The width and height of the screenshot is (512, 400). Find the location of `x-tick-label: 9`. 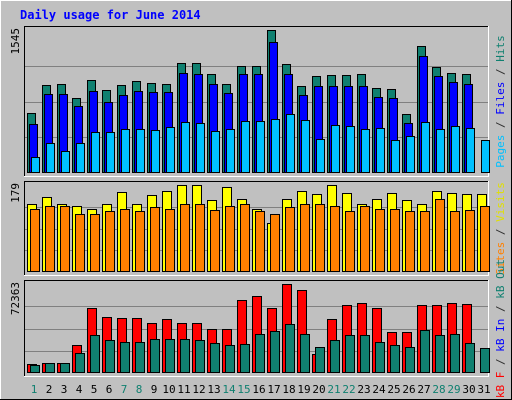

x-tick-label: 9 is located at coordinates (154, 389).